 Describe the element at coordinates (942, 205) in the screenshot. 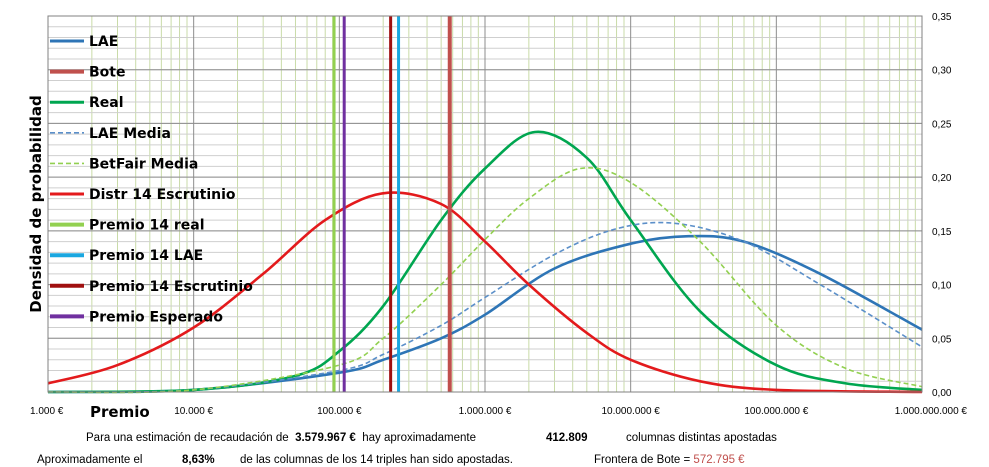

I see `y-axis-ticks: 0,00 0,05 0,10 0,15 0,20 0,25 0,30 0,35` at that location.